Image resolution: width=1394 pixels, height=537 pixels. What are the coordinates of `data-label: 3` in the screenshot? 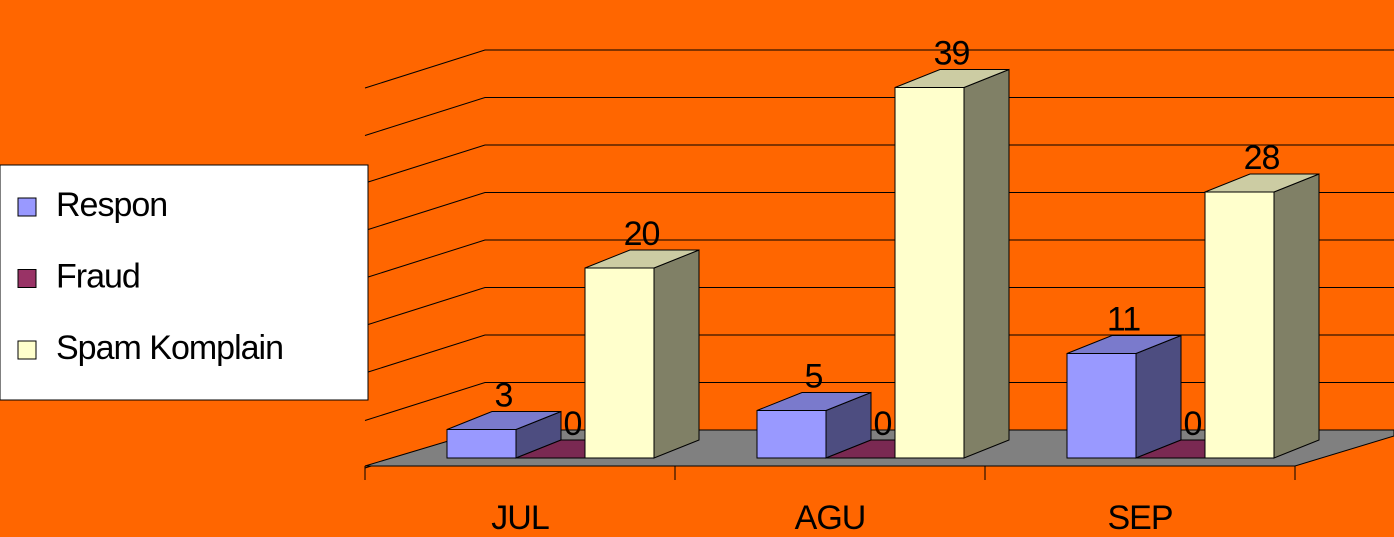 It's located at (504, 395).